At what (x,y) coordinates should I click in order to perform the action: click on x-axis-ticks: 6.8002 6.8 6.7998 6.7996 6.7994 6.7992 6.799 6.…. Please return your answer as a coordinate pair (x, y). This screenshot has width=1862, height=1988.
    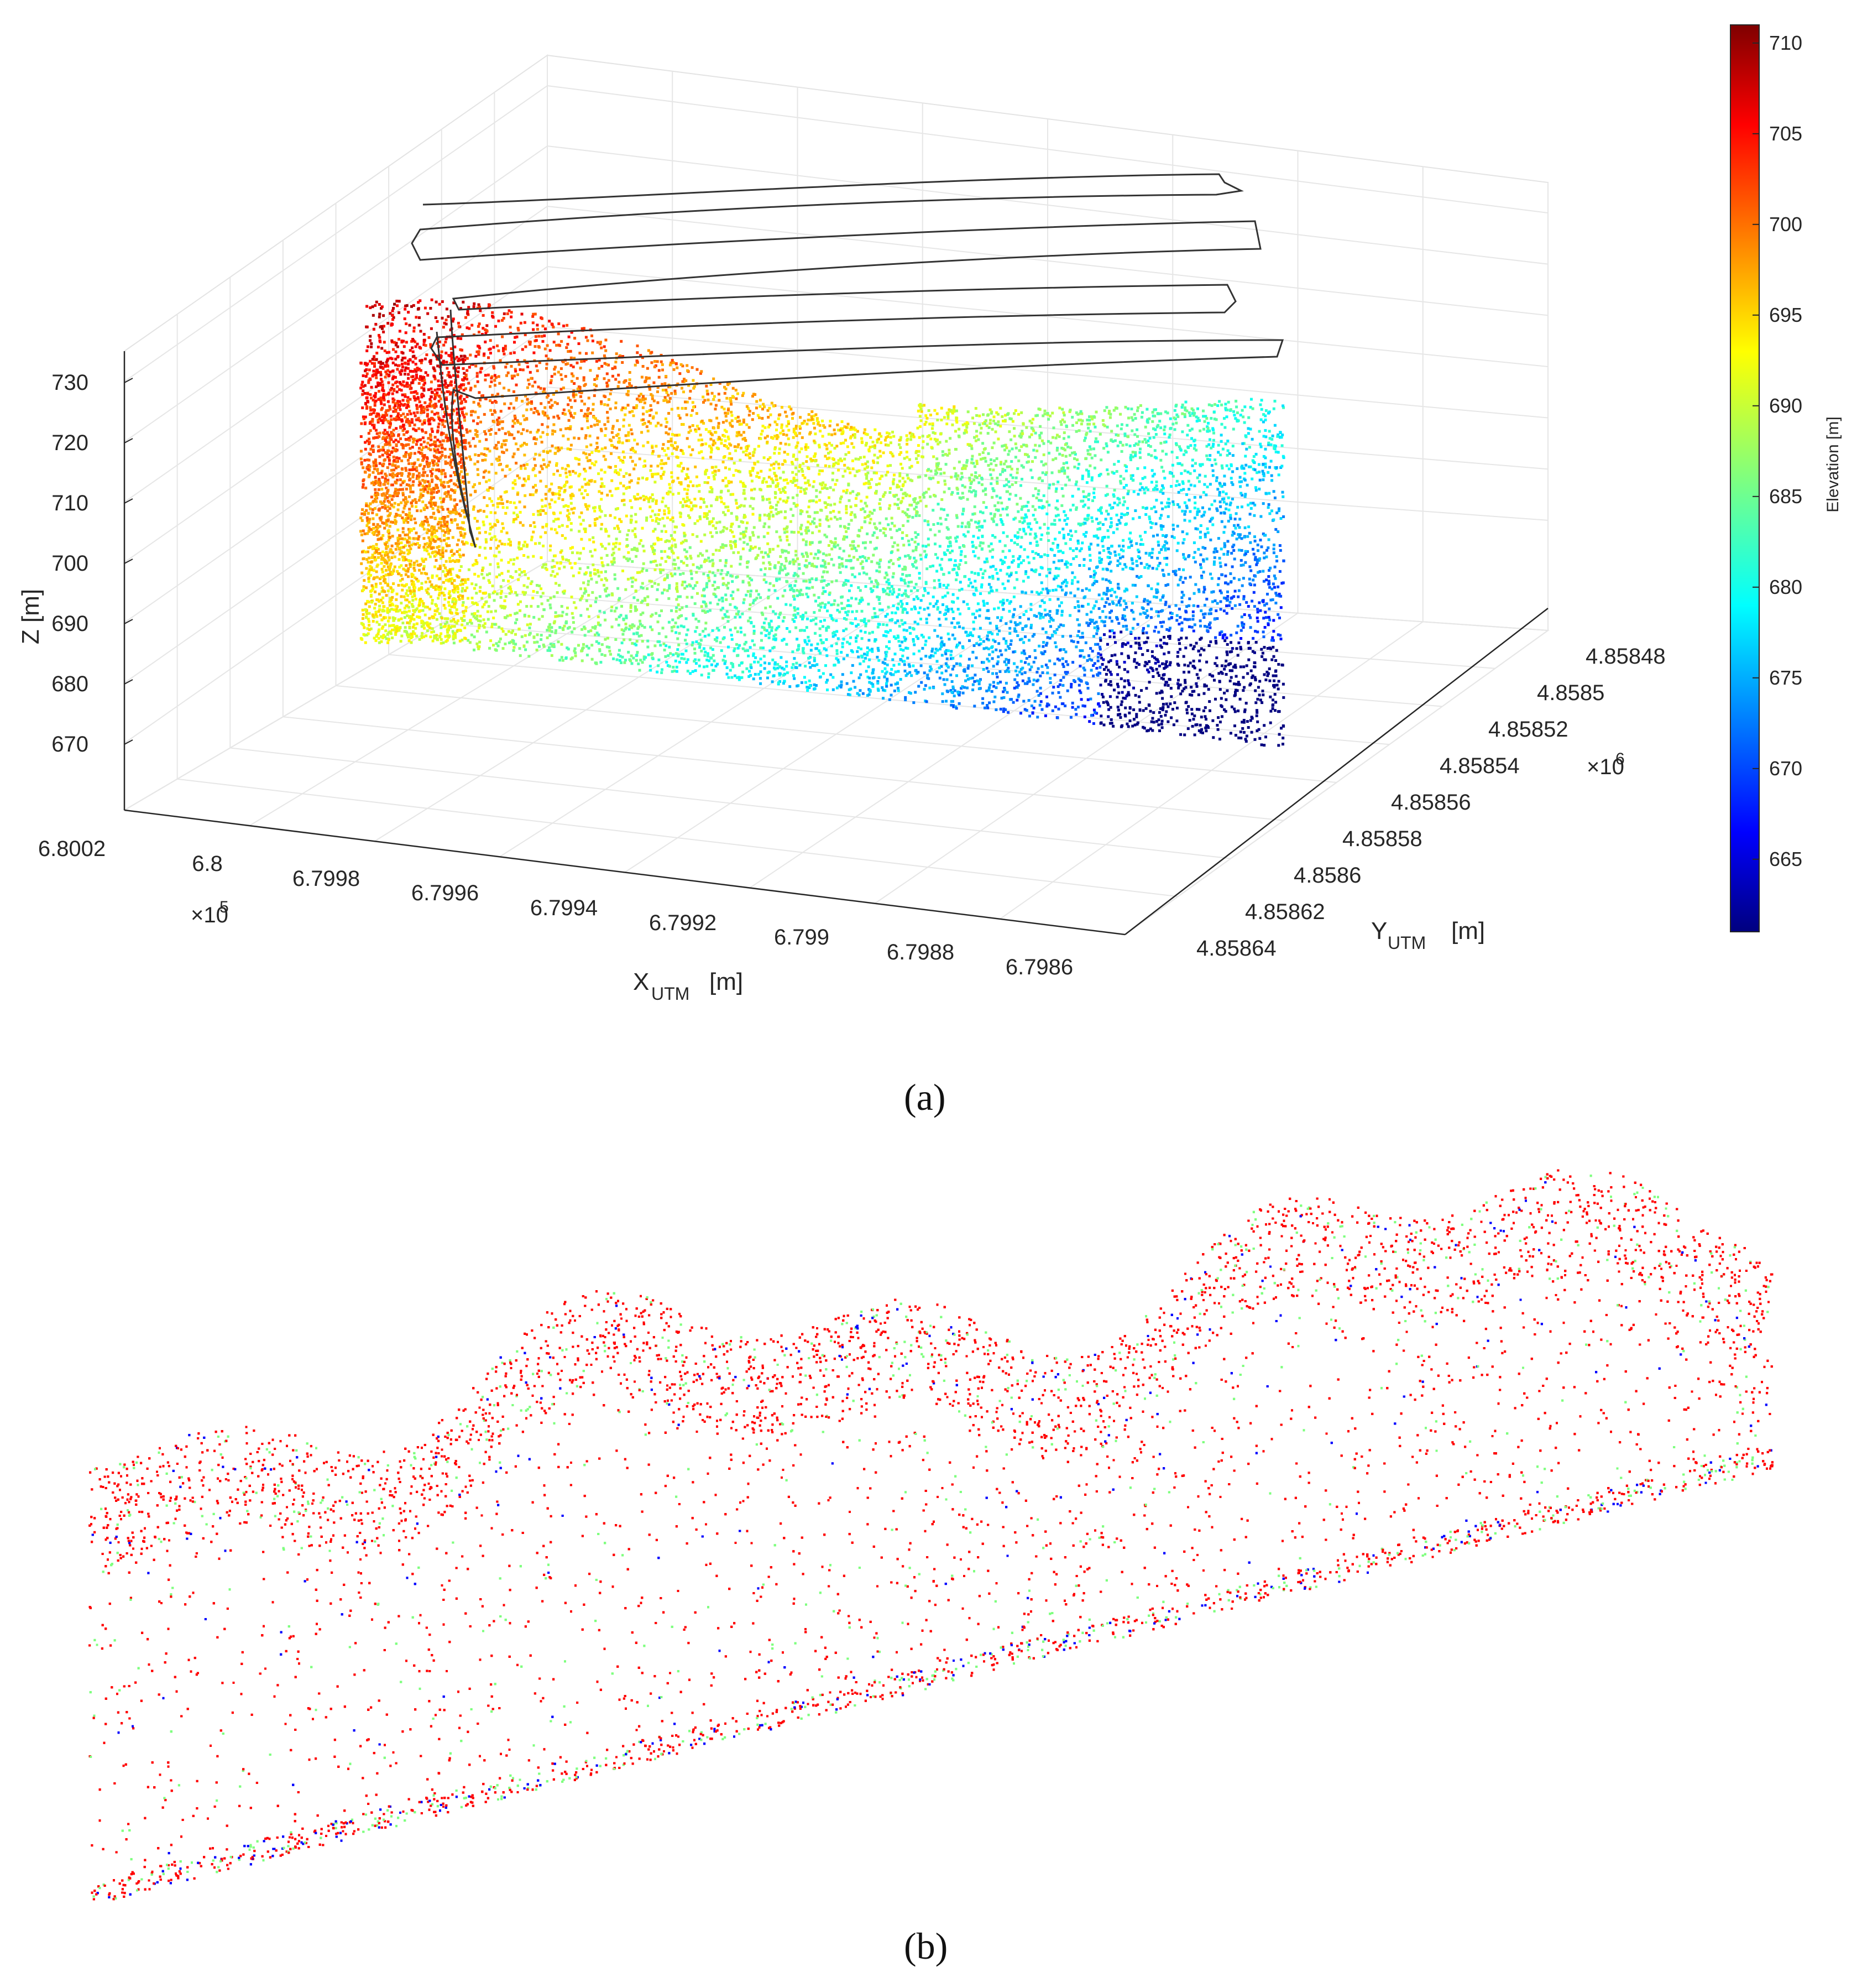
    Looking at the image, I should click on (555, 908).